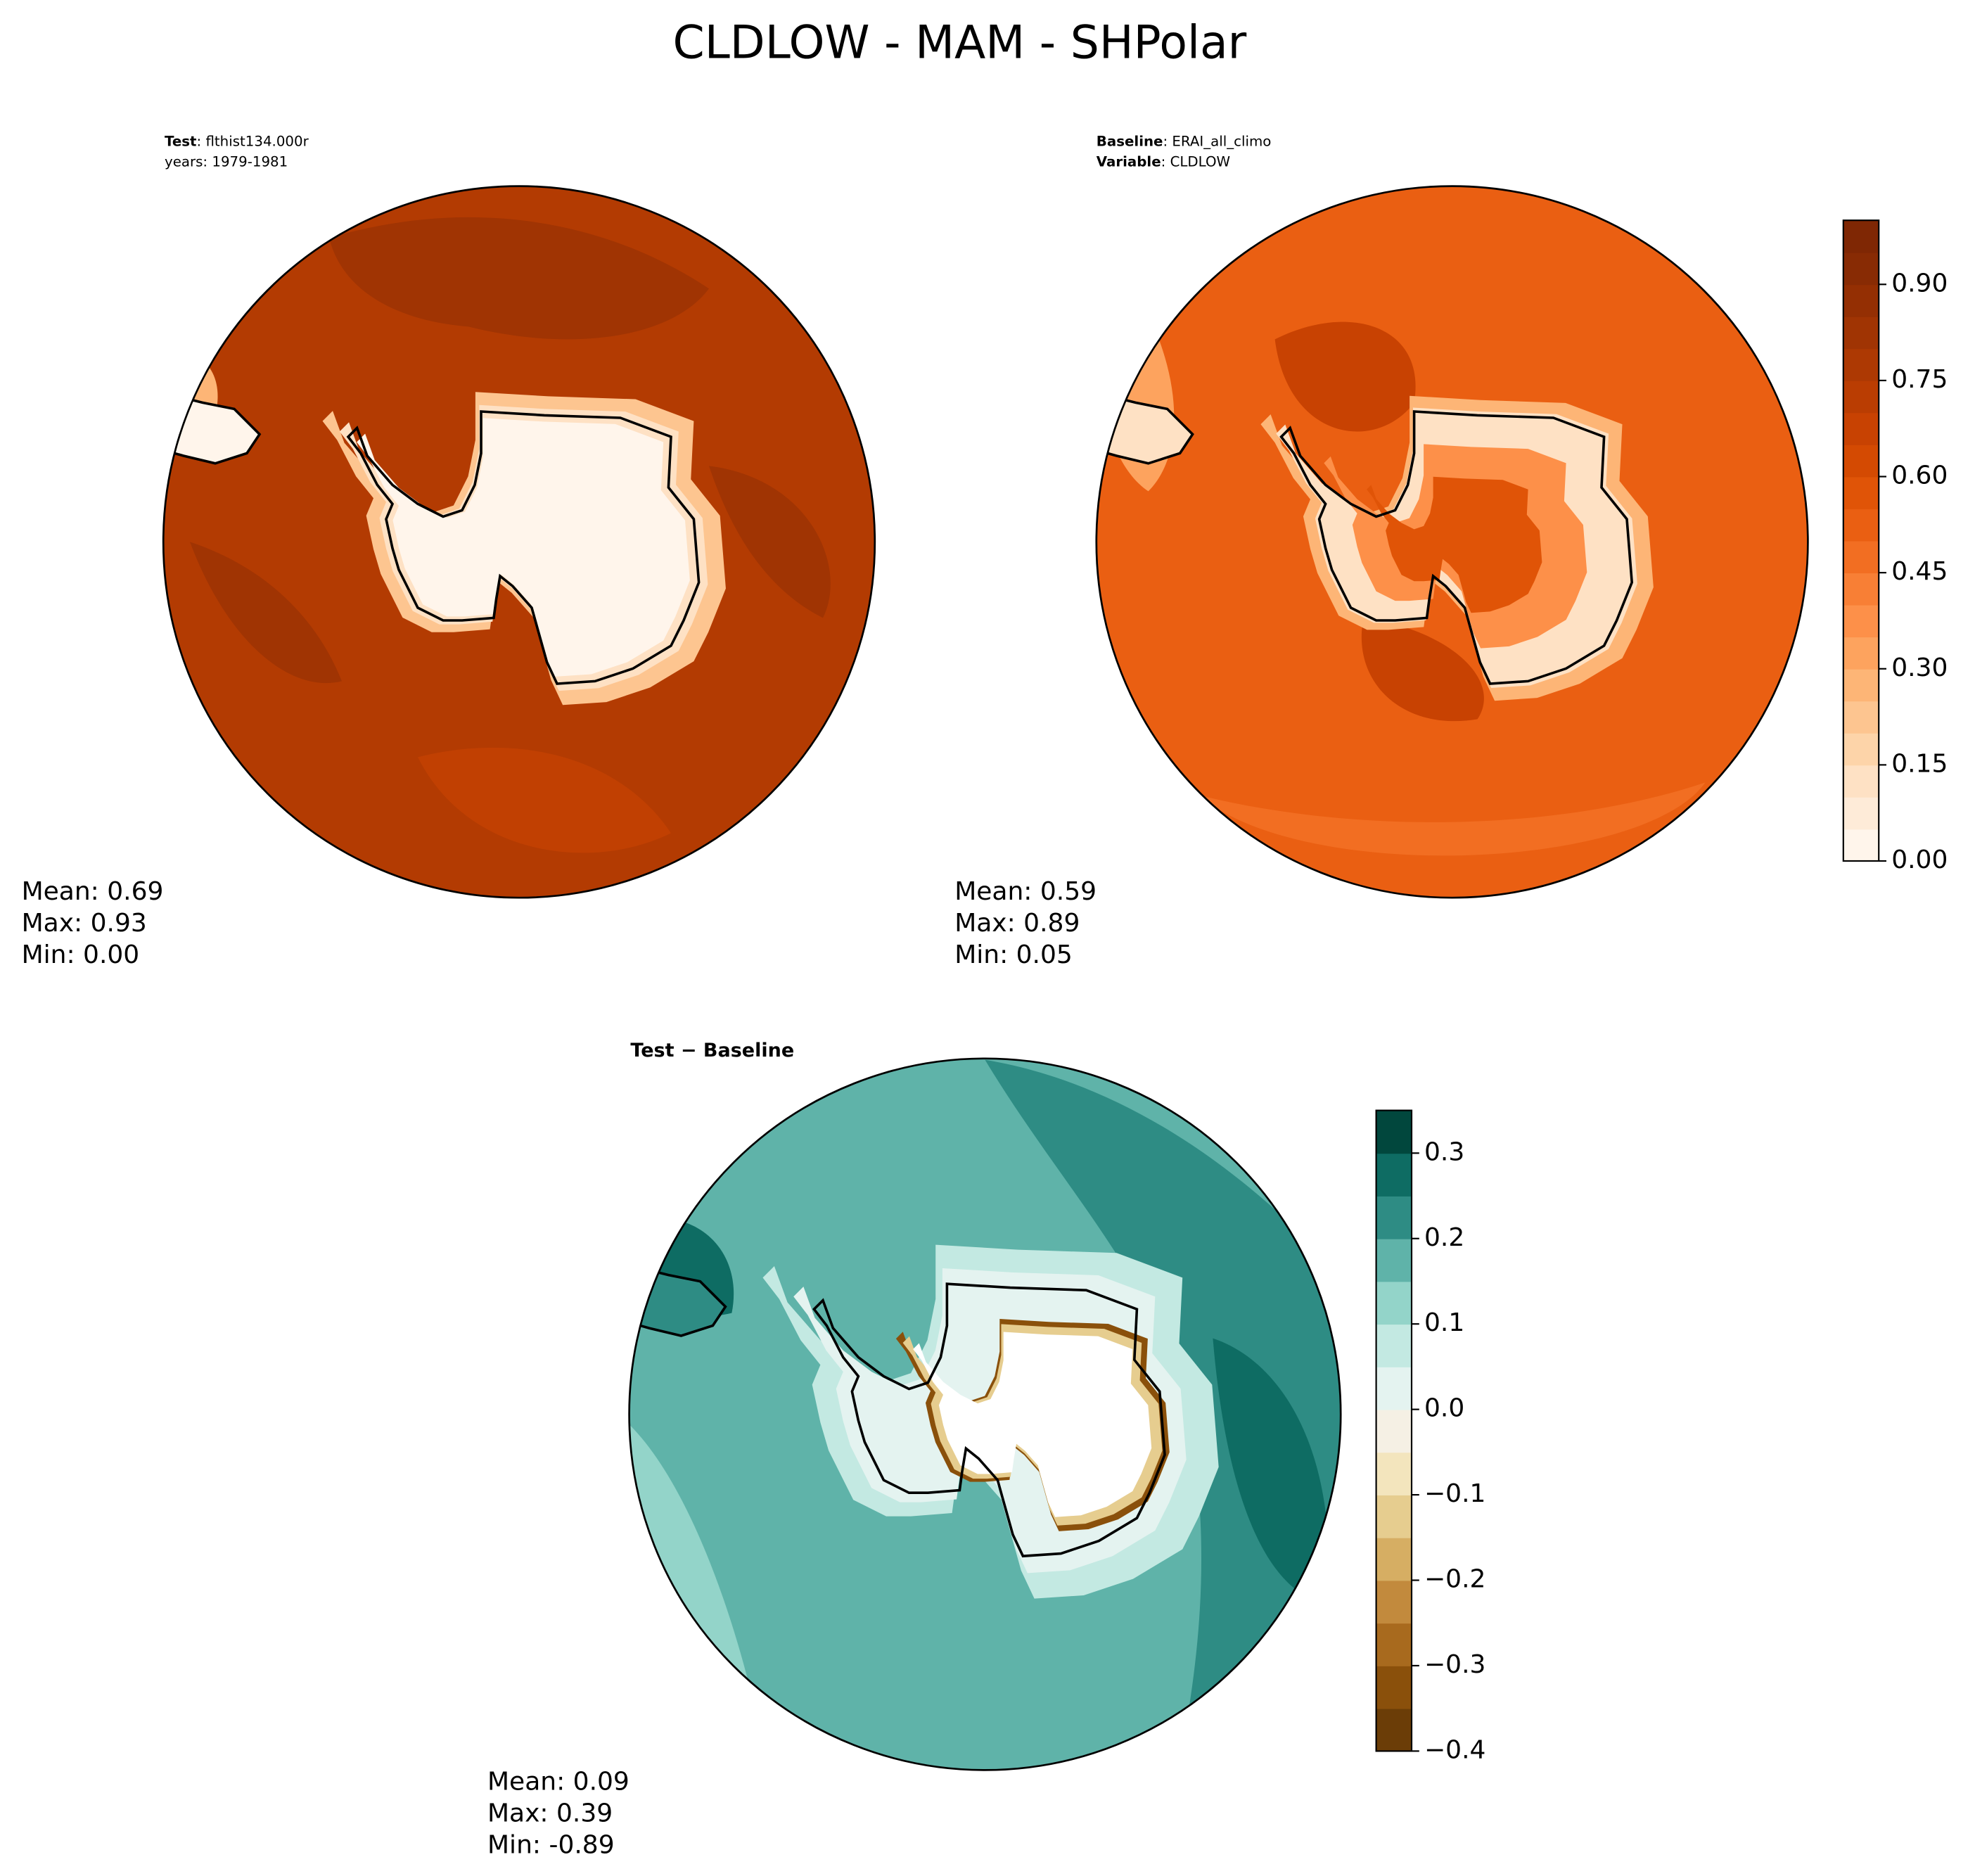 This screenshot has height=1876, width=1975. I want to click on colorbar-tick-label: 0.60, so click(1919, 475).